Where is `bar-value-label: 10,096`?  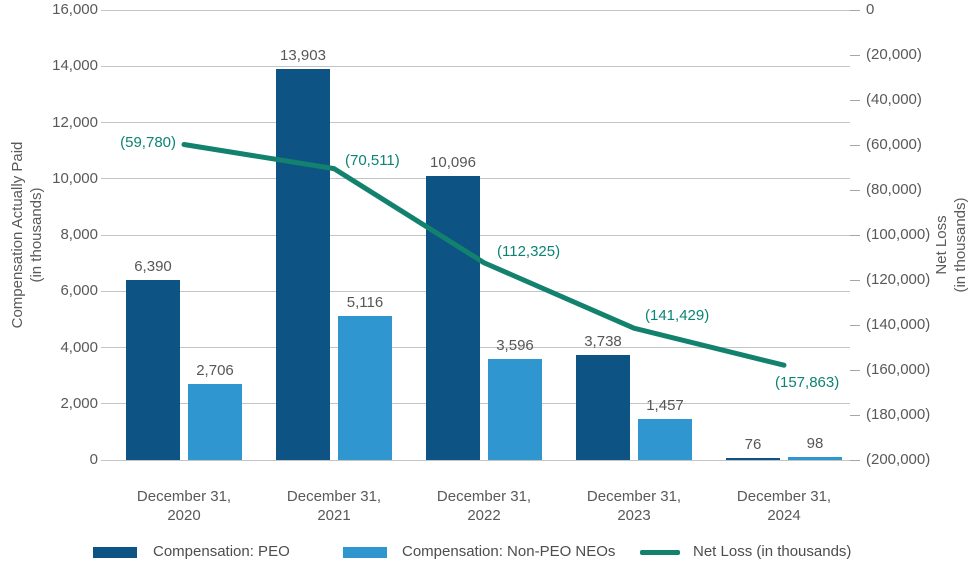
bar-value-label: 10,096 is located at coordinates (453, 163).